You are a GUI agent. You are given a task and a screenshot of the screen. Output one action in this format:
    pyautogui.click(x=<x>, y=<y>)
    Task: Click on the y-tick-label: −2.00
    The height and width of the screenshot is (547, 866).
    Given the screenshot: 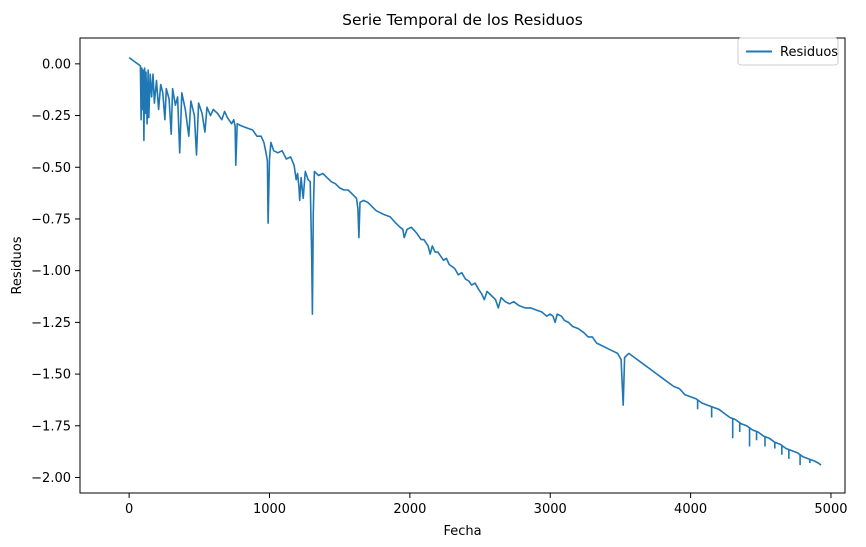 What is the action you would take?
    pyautogui.click(x=51, y=478)
    